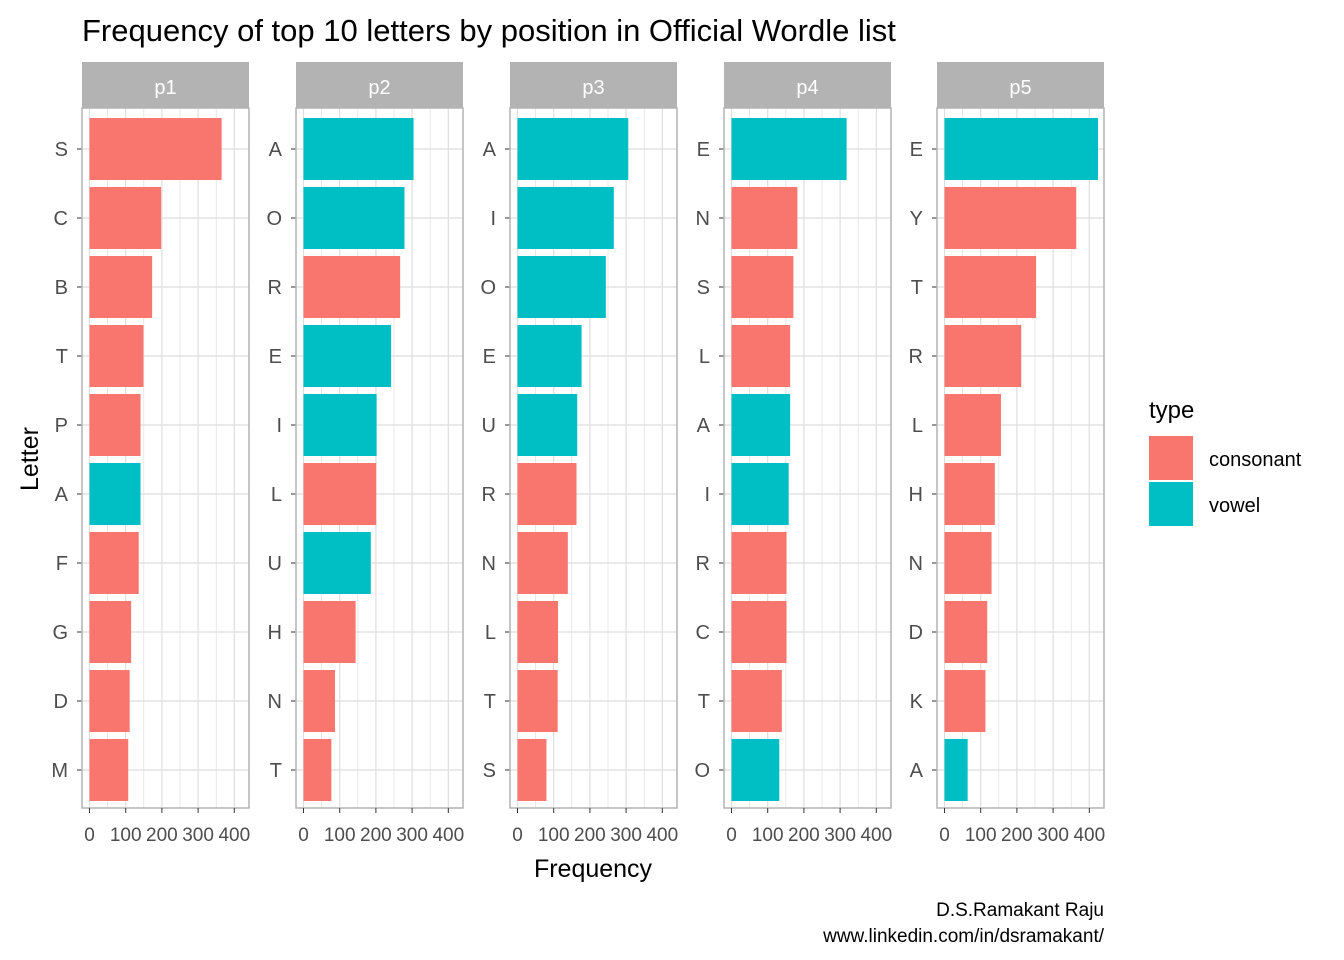 Image resolution: width=1344 pixels, height=960 pixels. What do you see at coordinates (150, 454) in the screenshot?
I see `facet-panel-p1: p1 S C B T P A F G D M 0 100 200 300 400` at bounding box center [150, 454].